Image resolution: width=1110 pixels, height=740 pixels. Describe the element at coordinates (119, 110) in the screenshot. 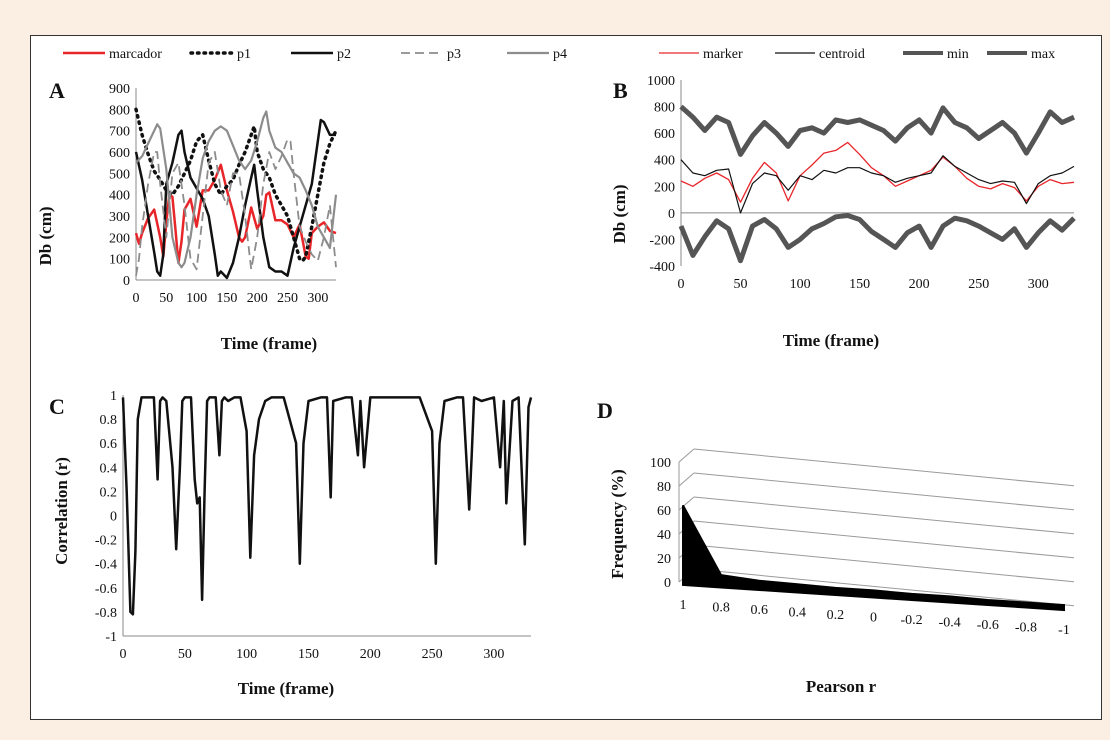

I see `y-tick-label: 800` at that location.